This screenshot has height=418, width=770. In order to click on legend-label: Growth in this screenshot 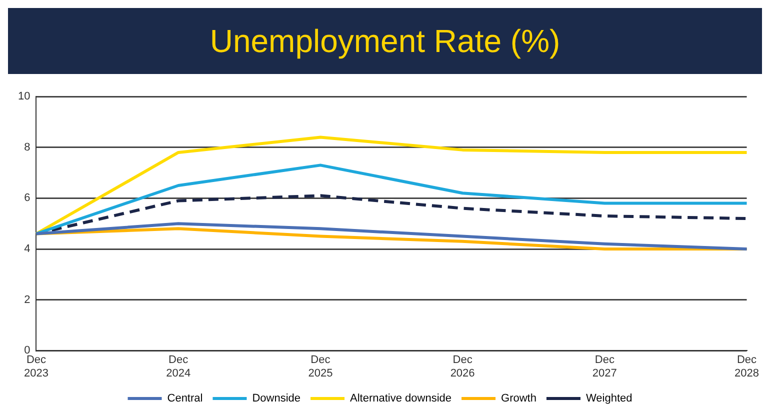, I will do `click(518, 398)`.